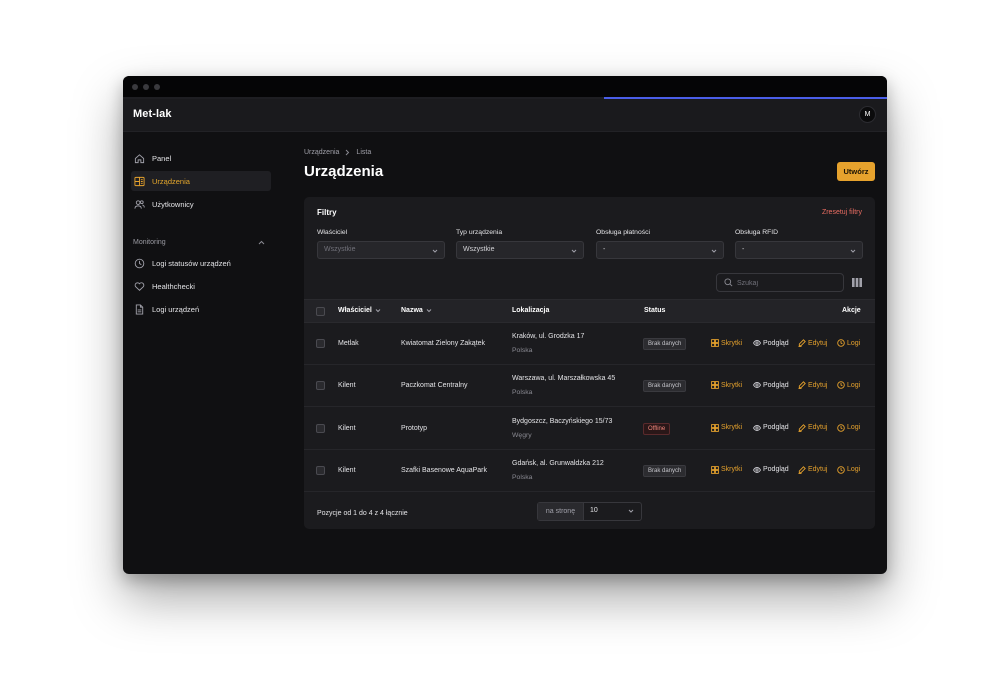 The image size is (982, 677). Describe the element at coordinates (414, 428) in the screenshot. I see `row-name: Prototyp` at that location.